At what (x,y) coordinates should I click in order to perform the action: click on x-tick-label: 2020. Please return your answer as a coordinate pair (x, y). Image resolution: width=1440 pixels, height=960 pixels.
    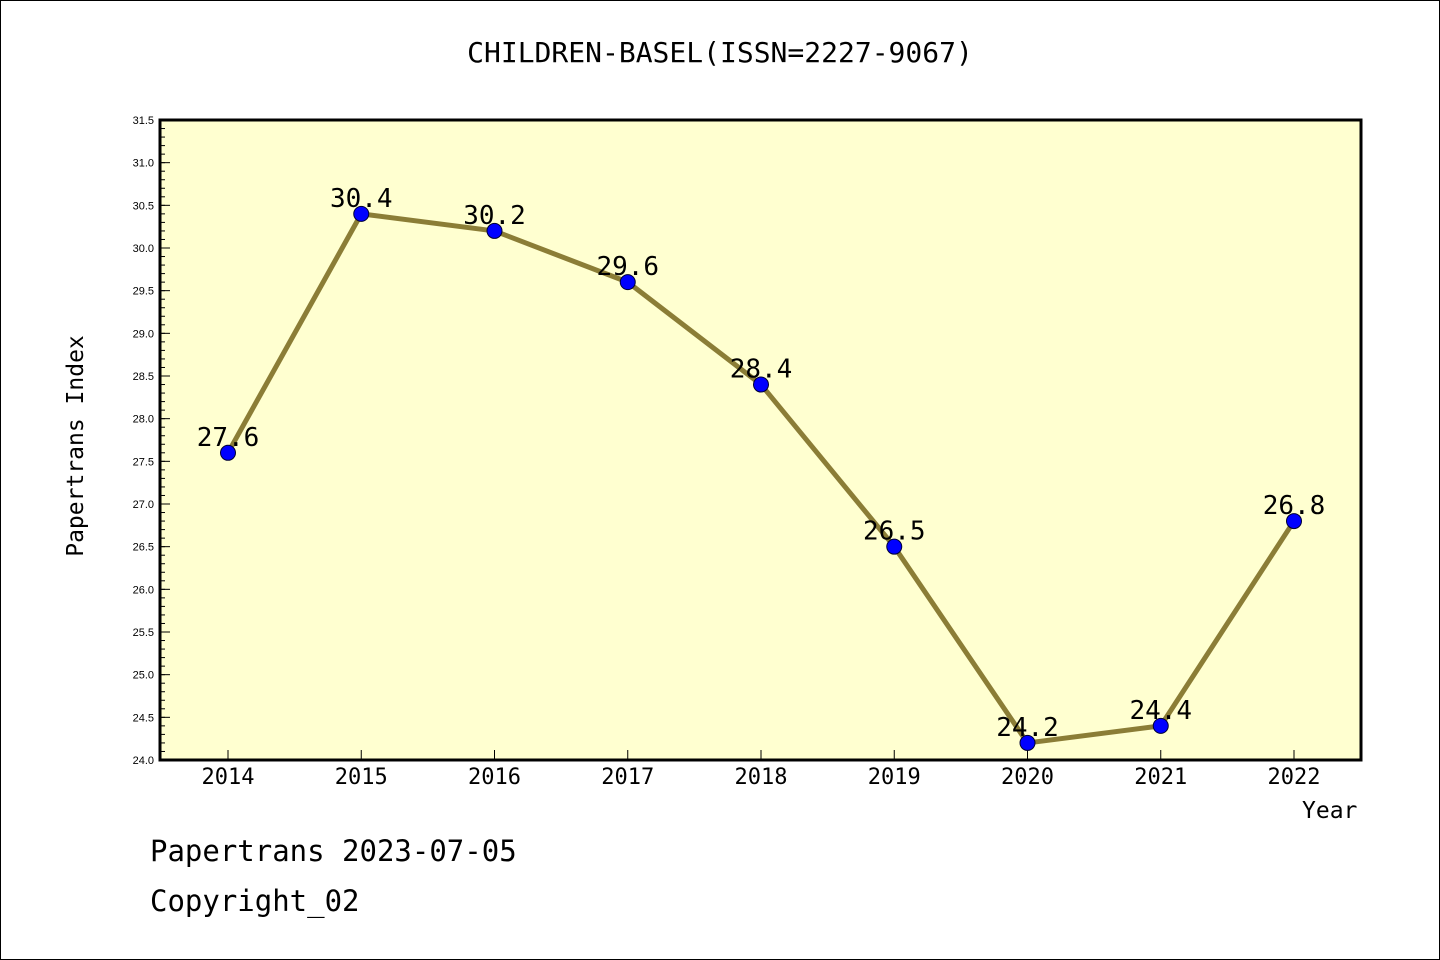
    Looking at the image, I should click on (1027, 777).